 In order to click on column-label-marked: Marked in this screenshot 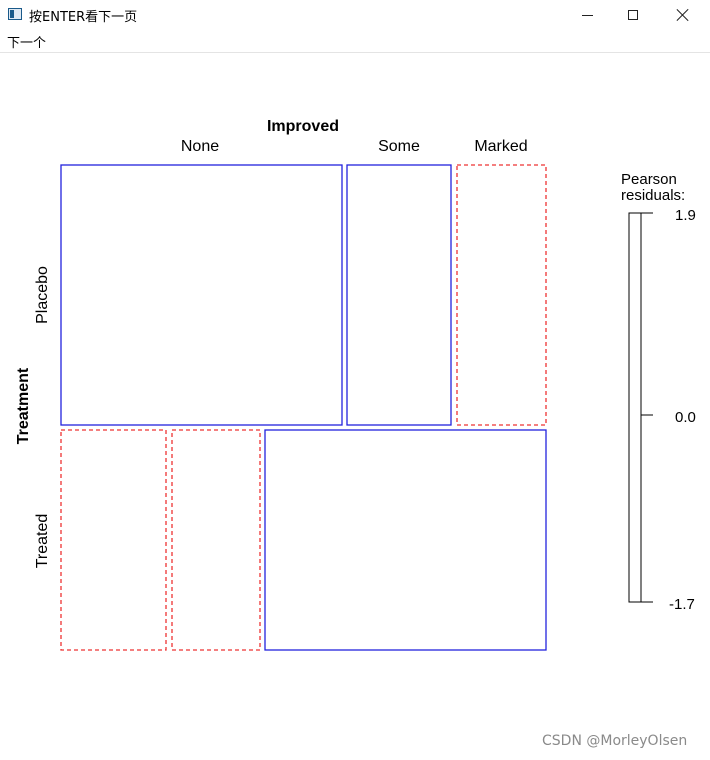, I will do `click(500, 146)`.